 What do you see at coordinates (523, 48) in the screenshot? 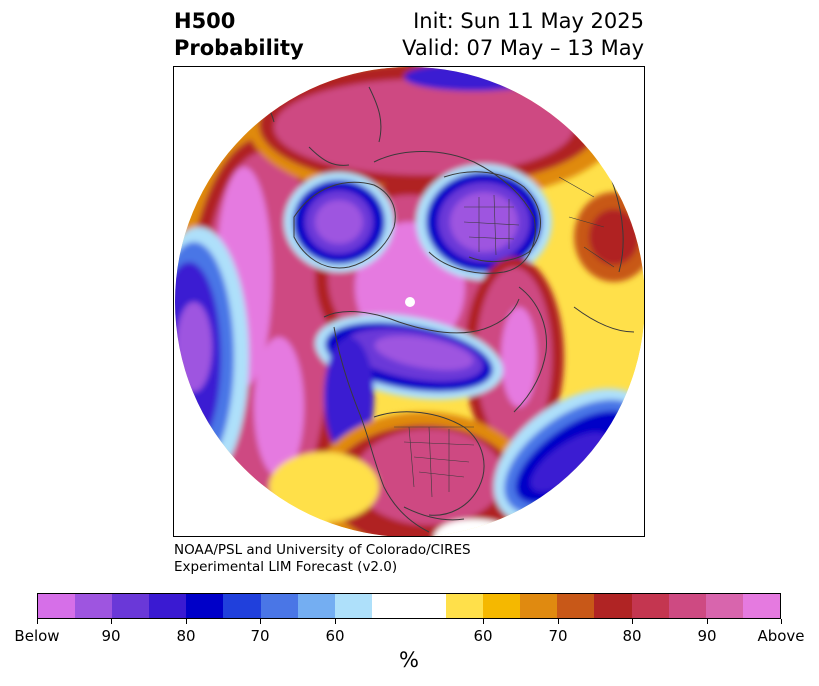
I see `valid-range: Valid: 07 May – 13 May` at bounding box center [523, 48].